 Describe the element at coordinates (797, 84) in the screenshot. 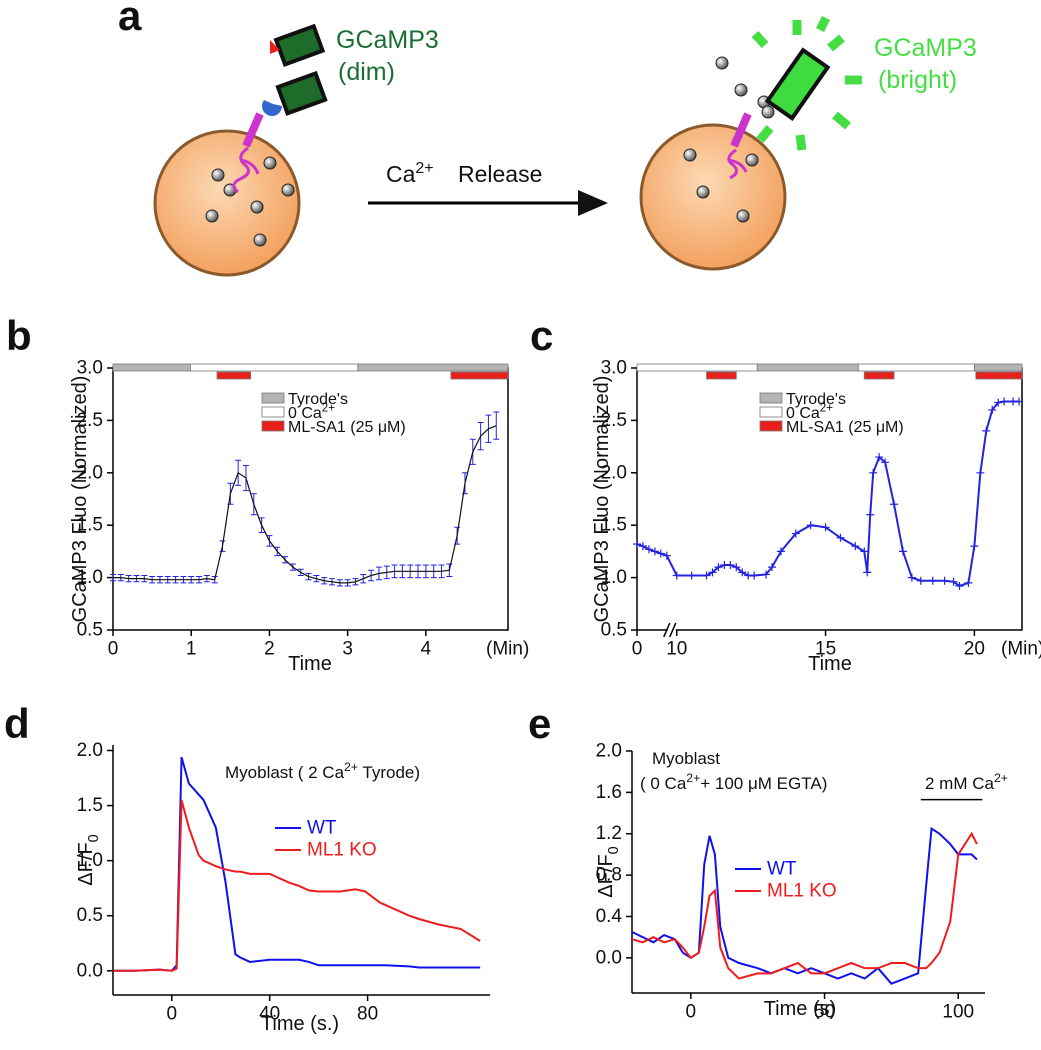

I see `sensor-bright` at that location.